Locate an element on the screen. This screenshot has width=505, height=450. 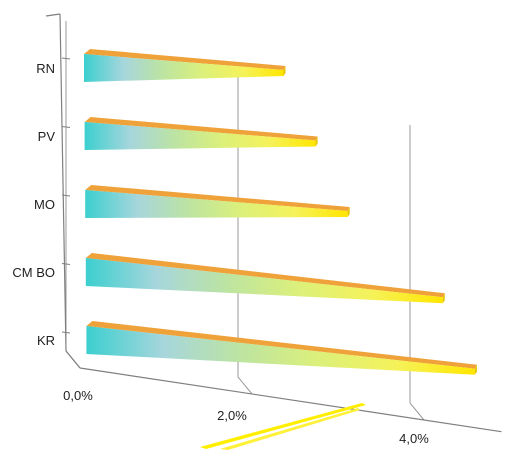
bar-pv is located at coordinates (201, 133).